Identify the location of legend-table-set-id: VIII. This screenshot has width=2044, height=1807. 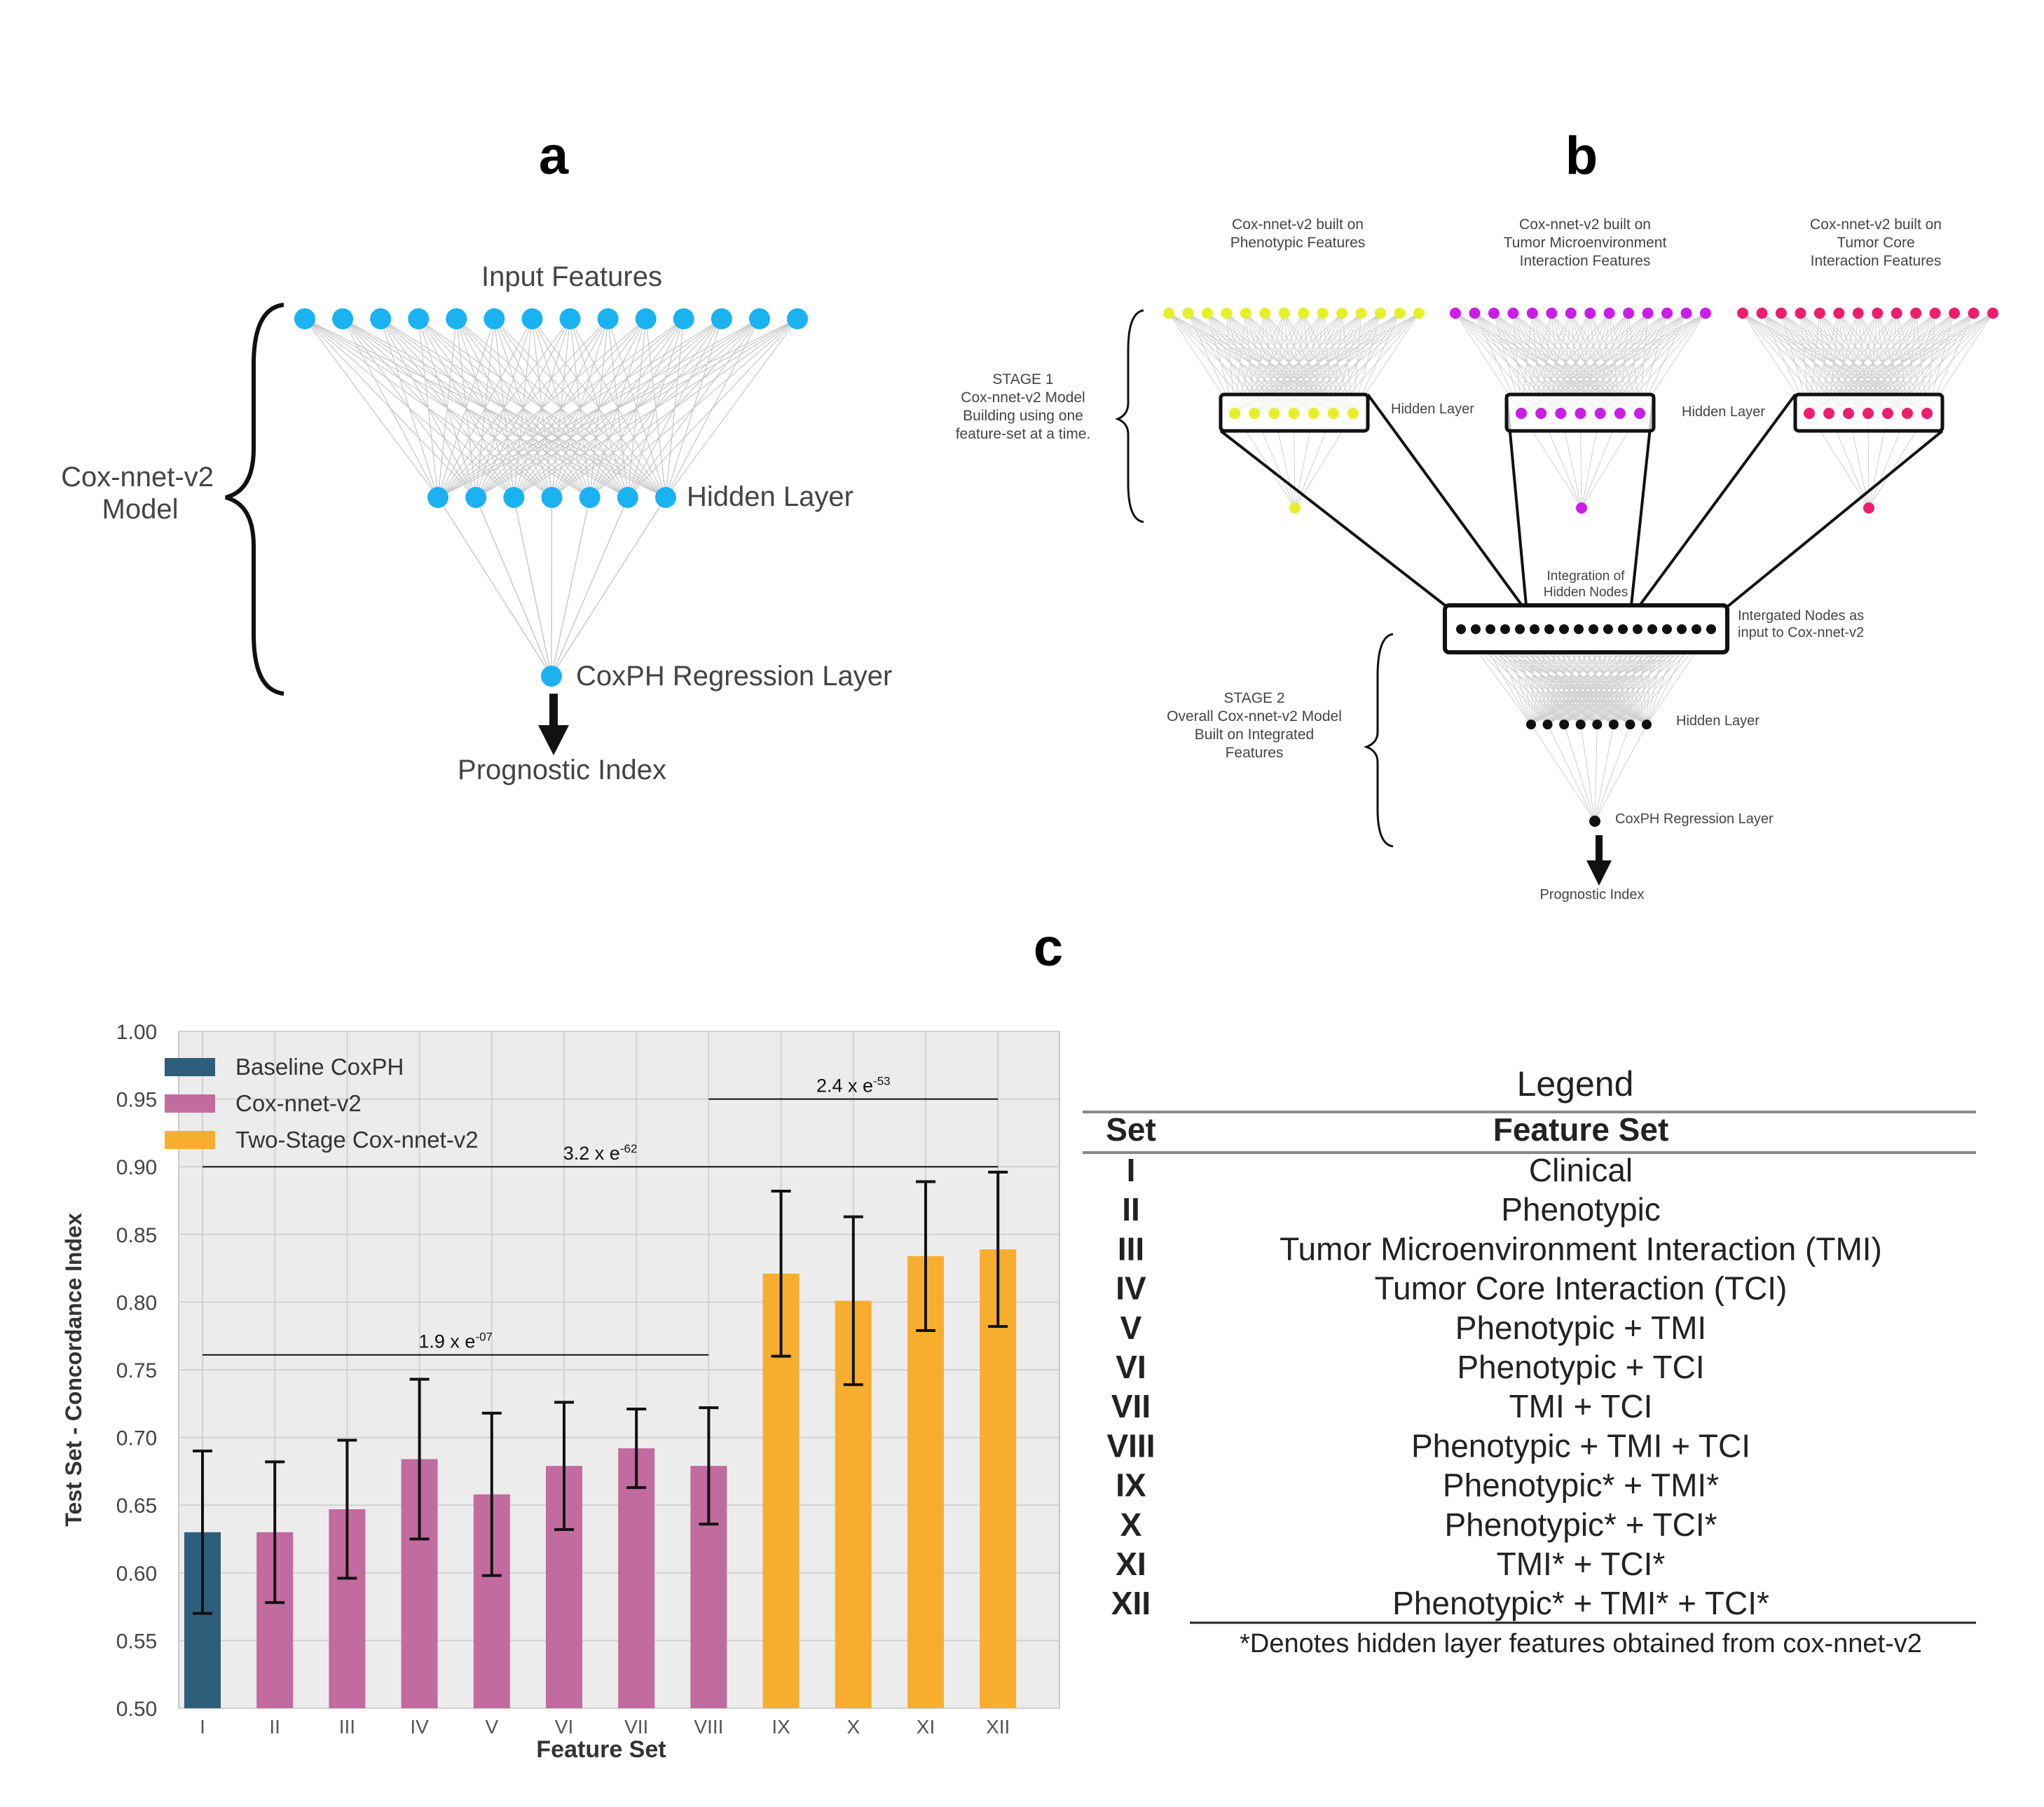
(1130, 1445).